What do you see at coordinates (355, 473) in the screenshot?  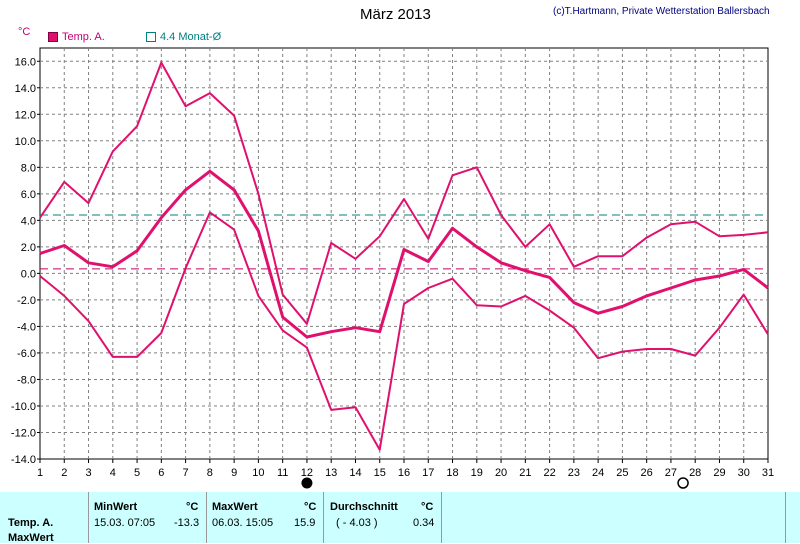 I see `x-tick-label: 14` at bounding box center [355, 473].